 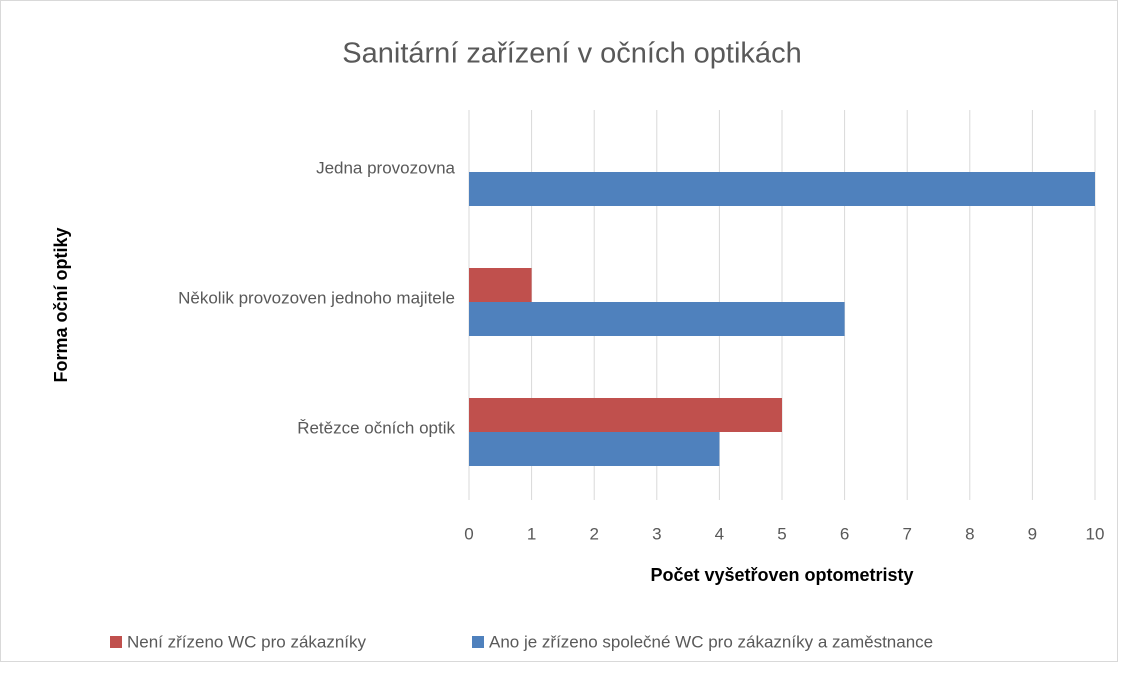 I want to click on x-tick-label: 0, so click(x=468, y=533).